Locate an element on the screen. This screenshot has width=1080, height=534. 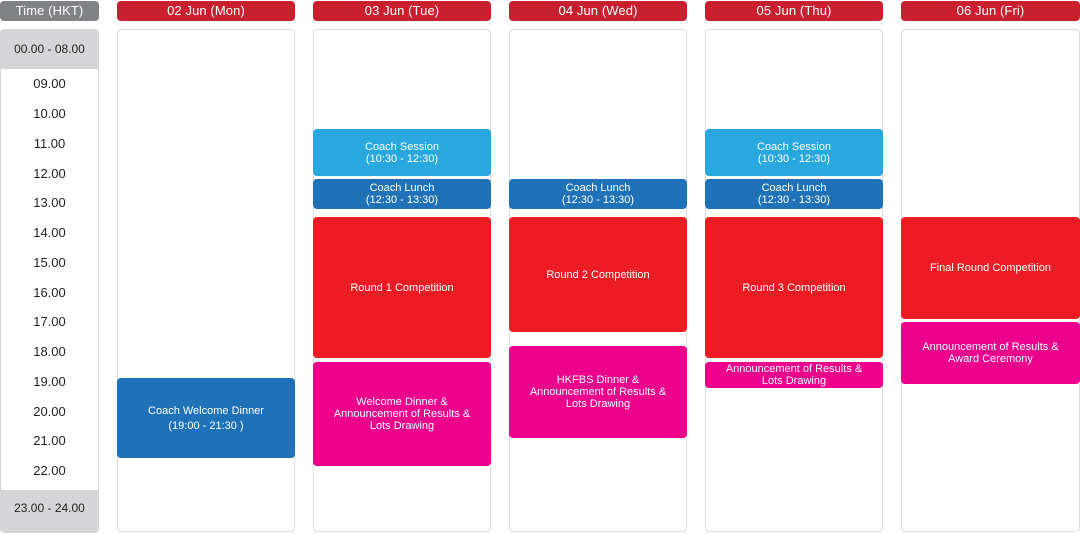
event-results-award-ceremony: Announcement of Results & Award Ceremony is located at coordinates (990, 353).